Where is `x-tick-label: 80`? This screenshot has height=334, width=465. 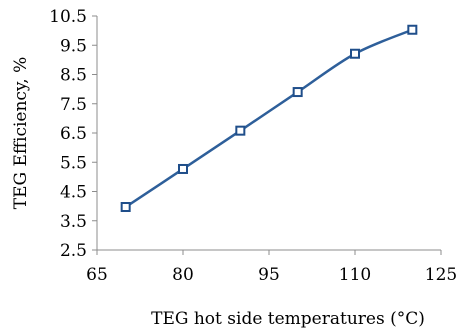
x-tick-label: 80 is located at coordinates (183, 275).